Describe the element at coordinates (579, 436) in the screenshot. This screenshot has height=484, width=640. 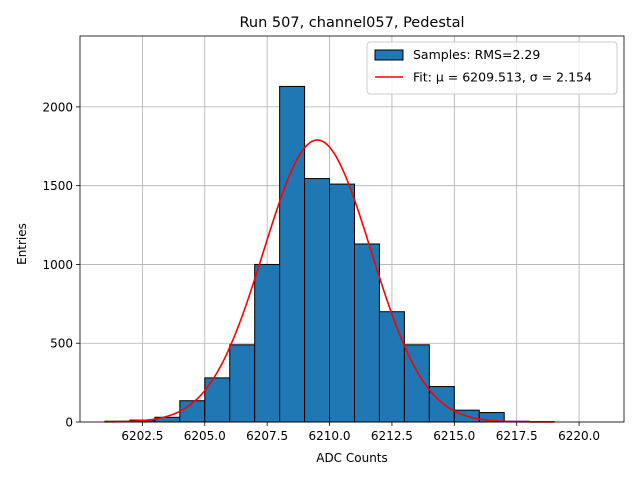
I see `x-tick-label: 6220.0` at that location.